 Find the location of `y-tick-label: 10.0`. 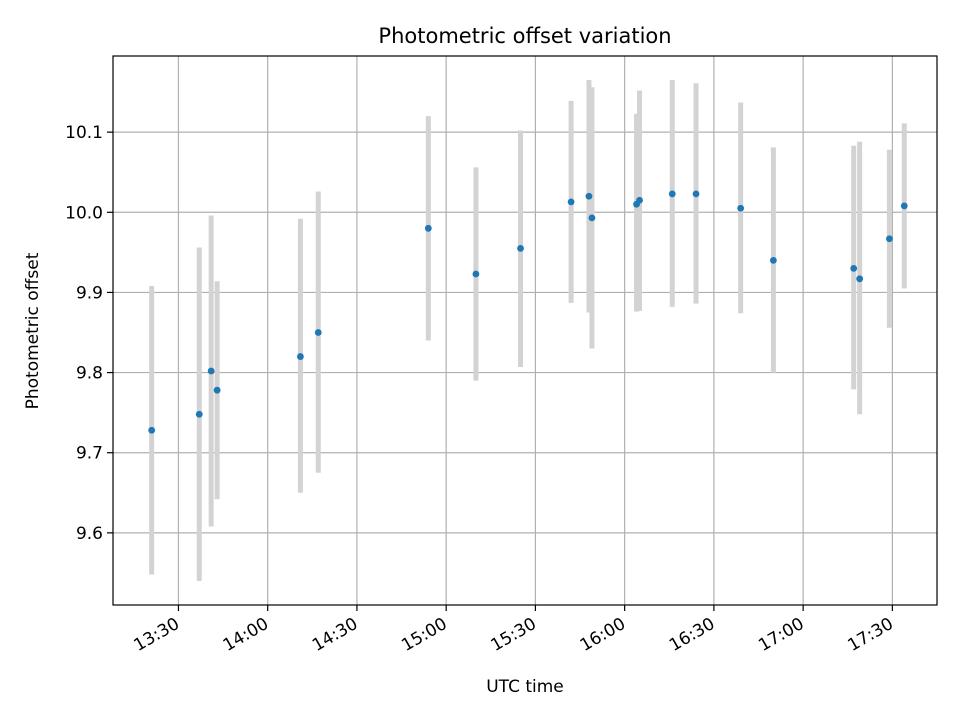

y-tick-label: 10.0 is located at coordinates (84, 213).